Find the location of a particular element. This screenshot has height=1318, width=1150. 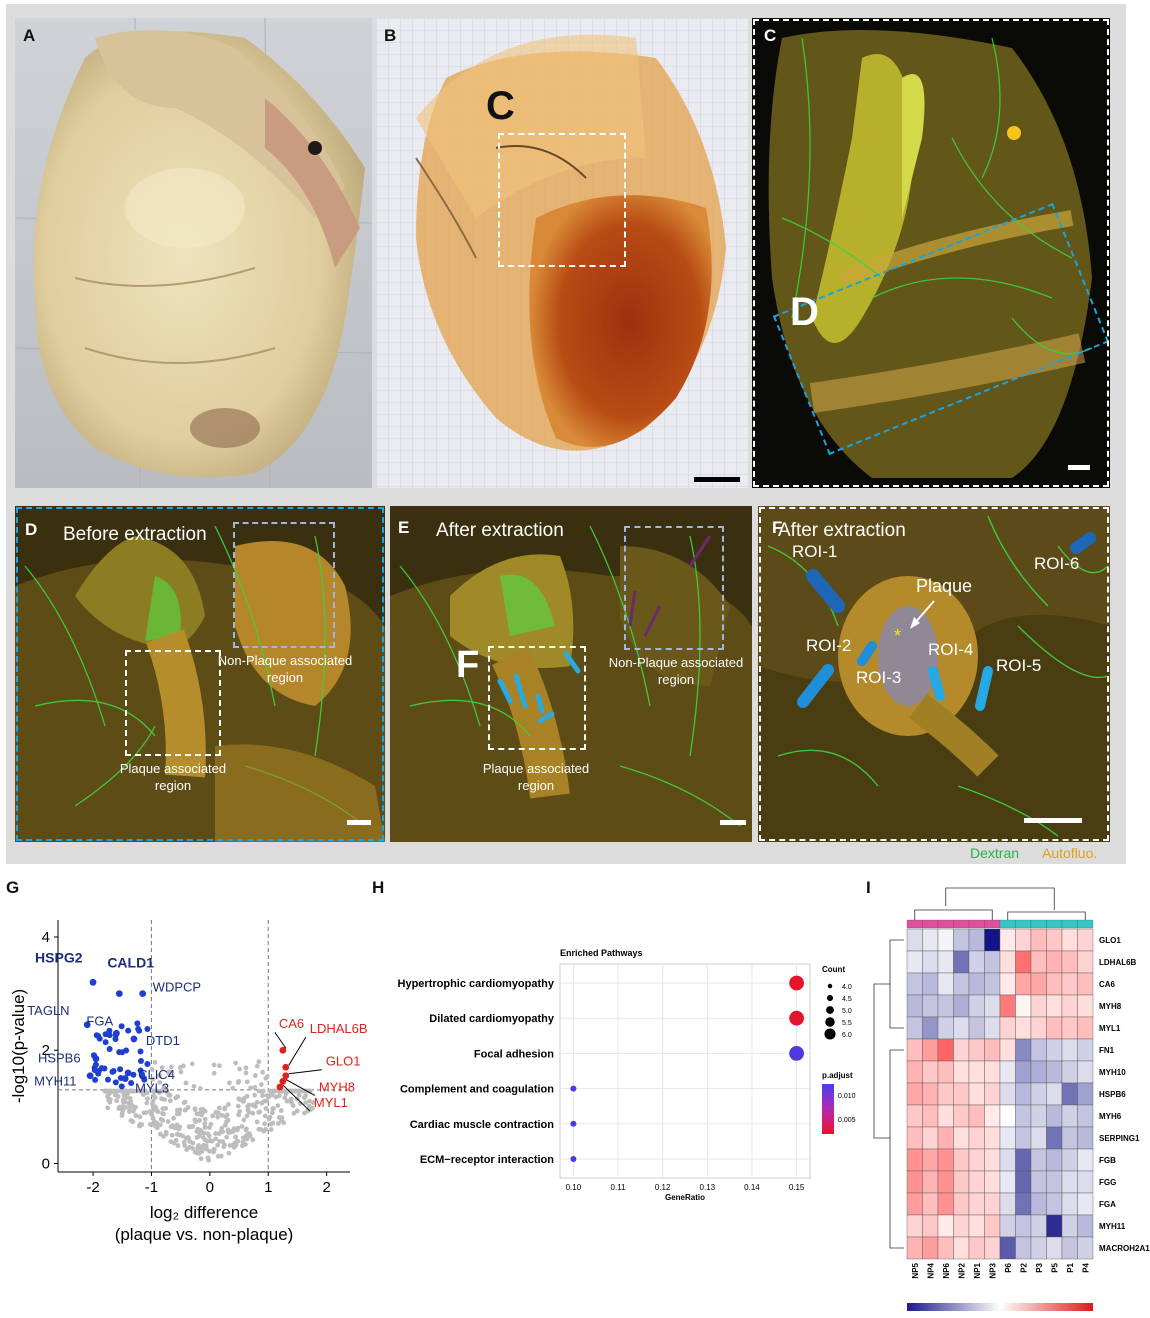

color-scale-bar is located at coordinates (1000, 1307).